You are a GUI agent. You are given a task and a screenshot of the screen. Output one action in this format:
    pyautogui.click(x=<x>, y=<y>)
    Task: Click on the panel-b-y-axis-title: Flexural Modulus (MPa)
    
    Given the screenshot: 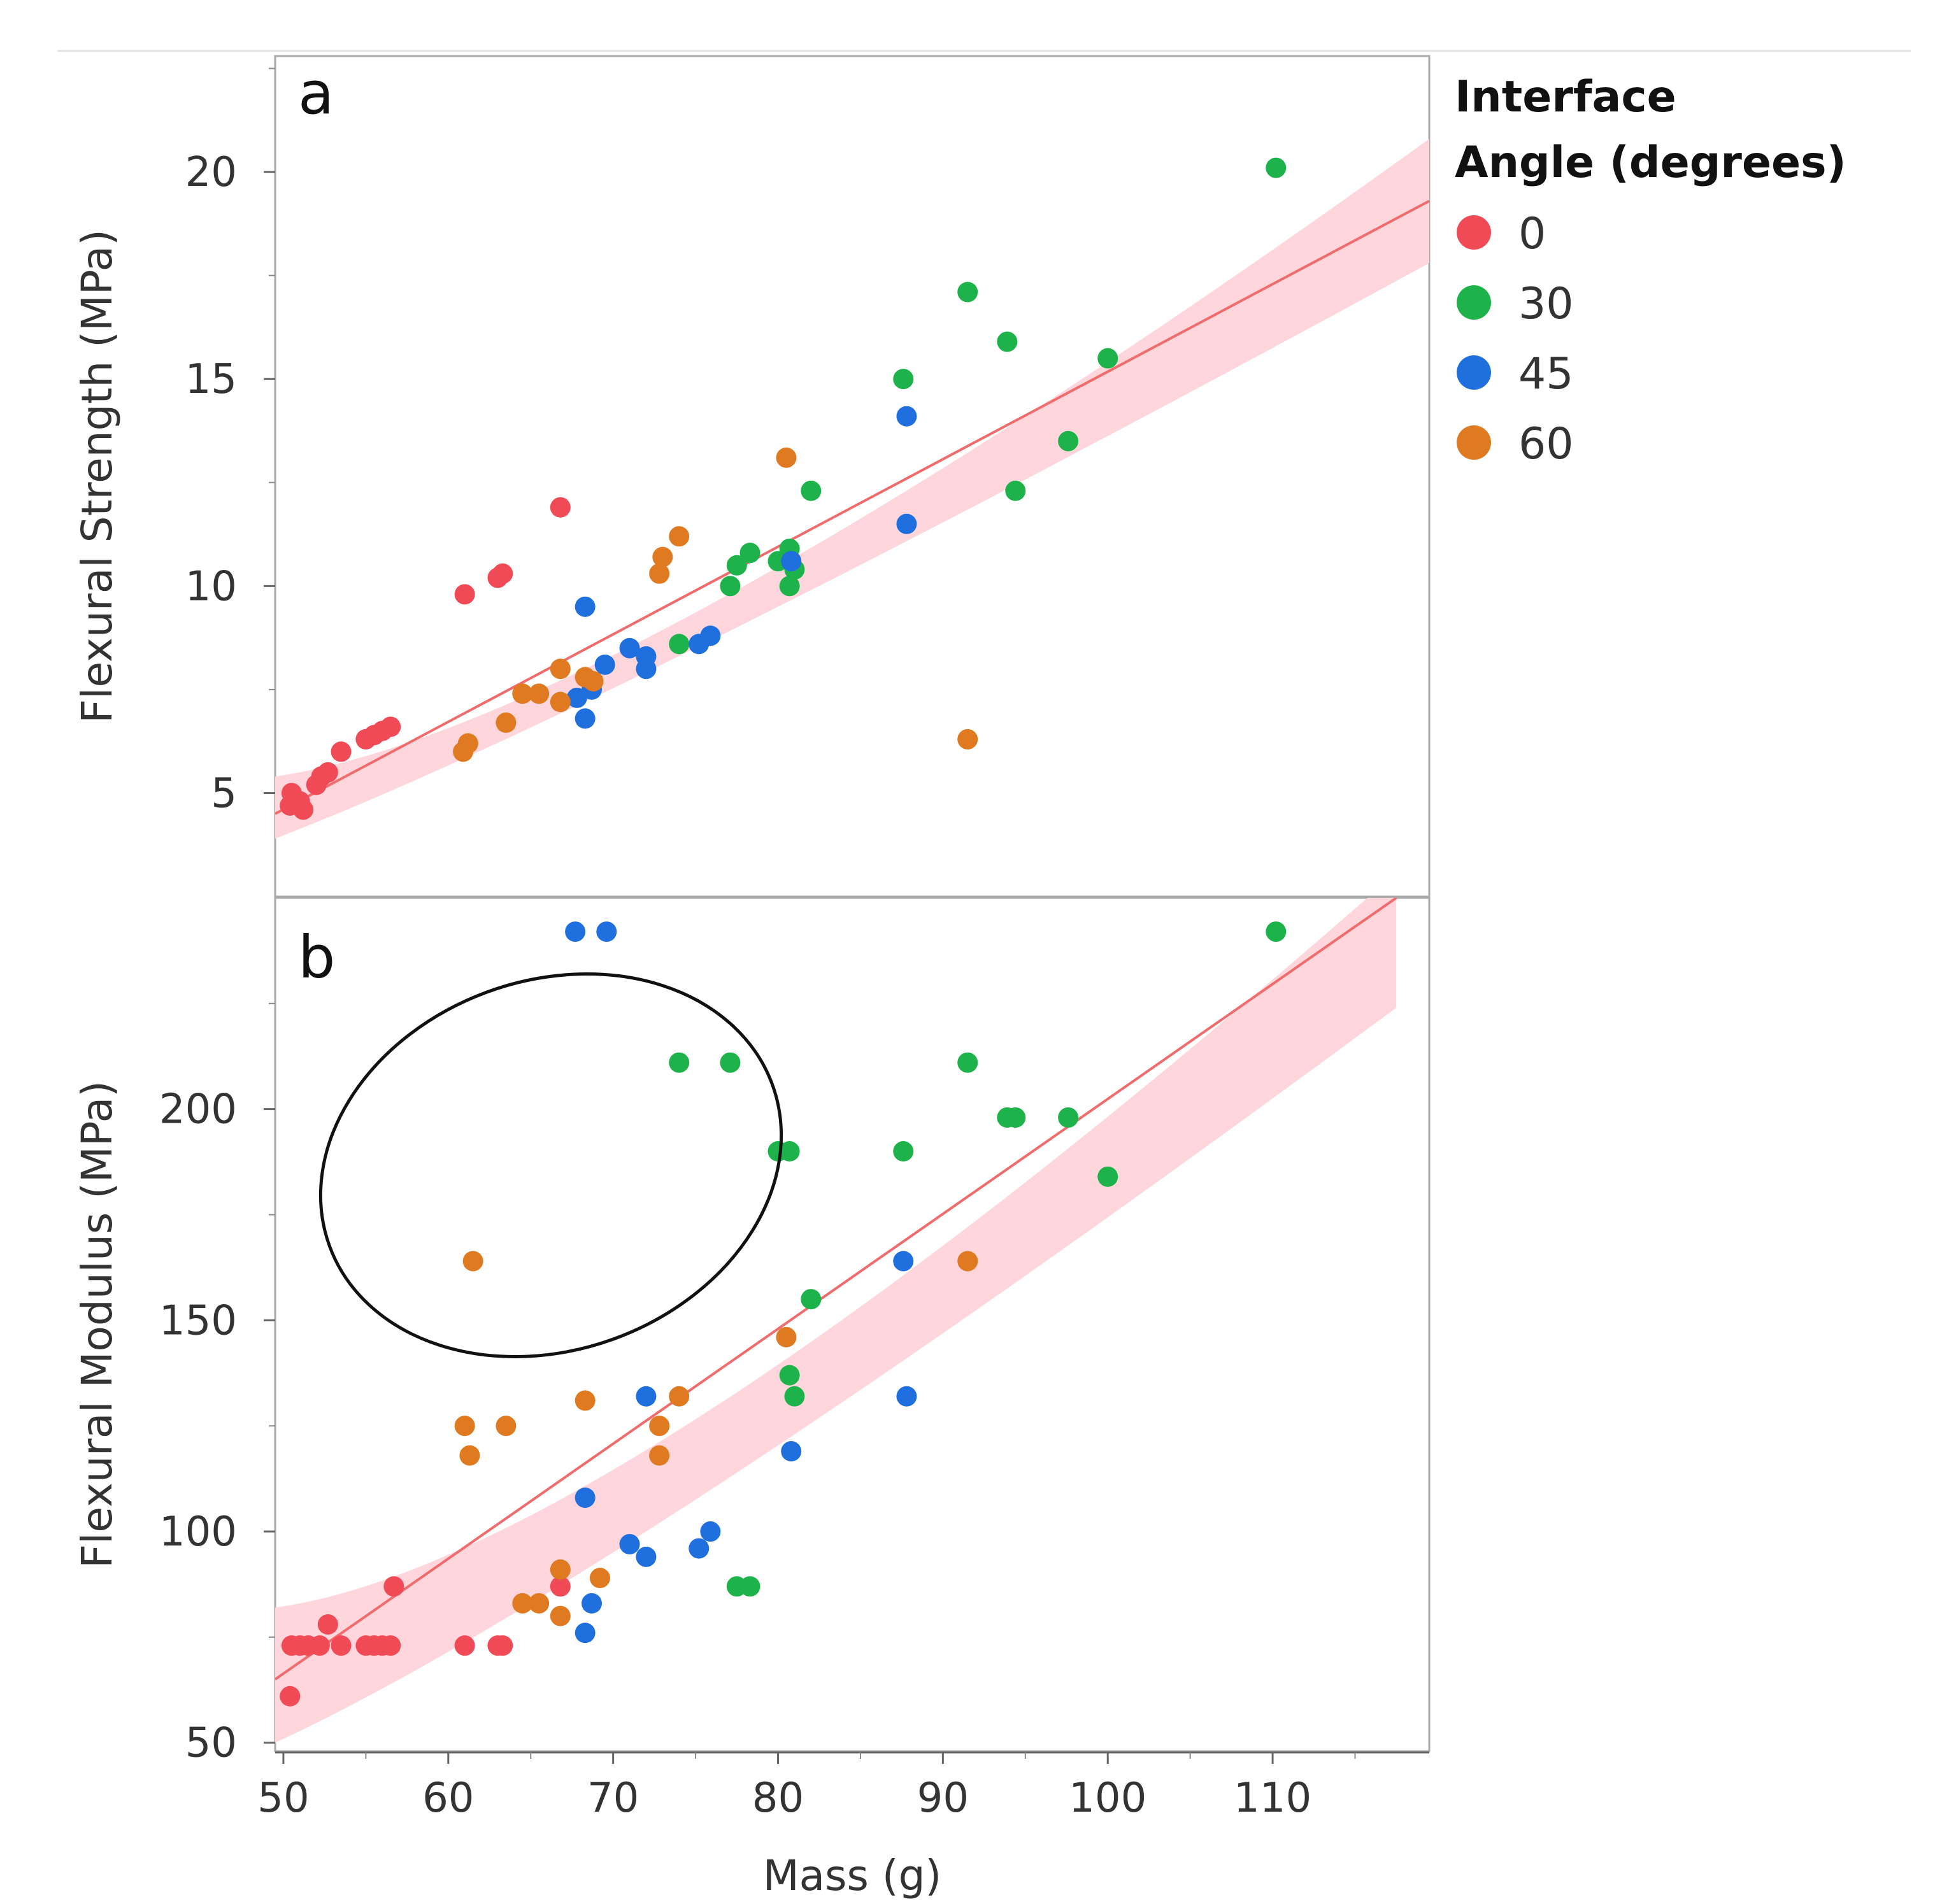 What is the action you would take?
    pyautogui.click(x=97, y=1324)
    